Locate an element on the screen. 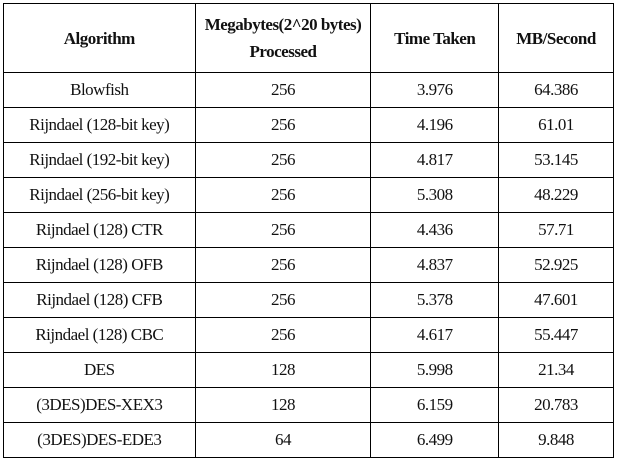 The height and width of the screenshot is (465, 617). table-cell: 20.783 is located at coordinates (556, 405).